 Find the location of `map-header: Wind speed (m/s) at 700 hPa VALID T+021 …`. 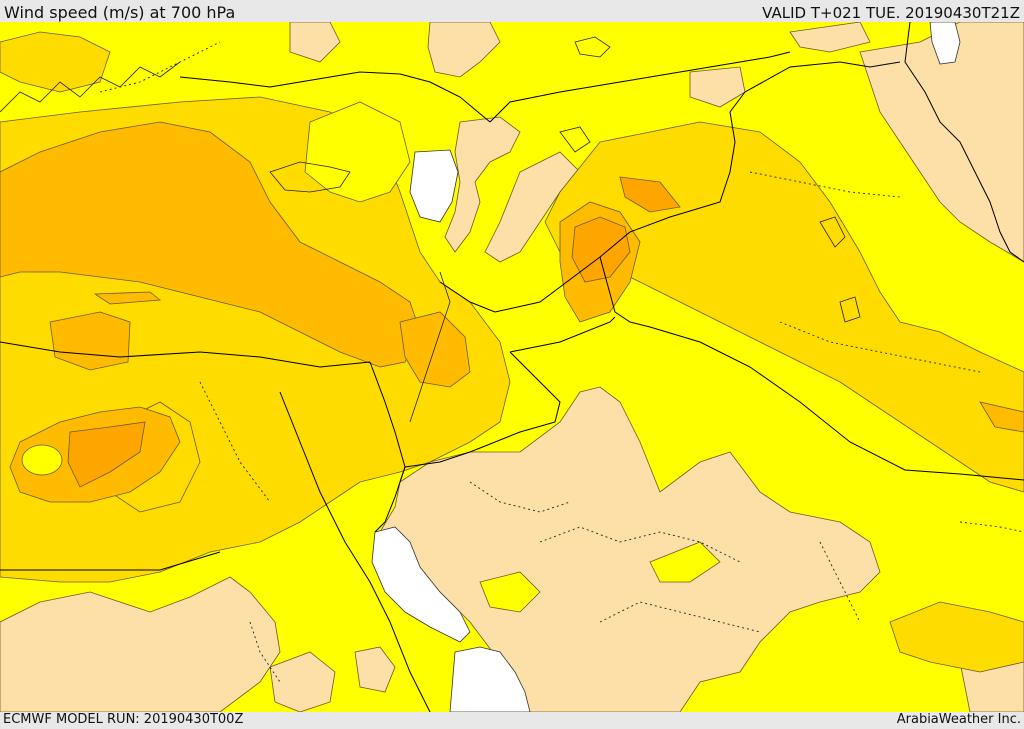

map-header: Wind speed (m/s) at 700 hPa VALID T+021 … is located at coordinates (512, 11).